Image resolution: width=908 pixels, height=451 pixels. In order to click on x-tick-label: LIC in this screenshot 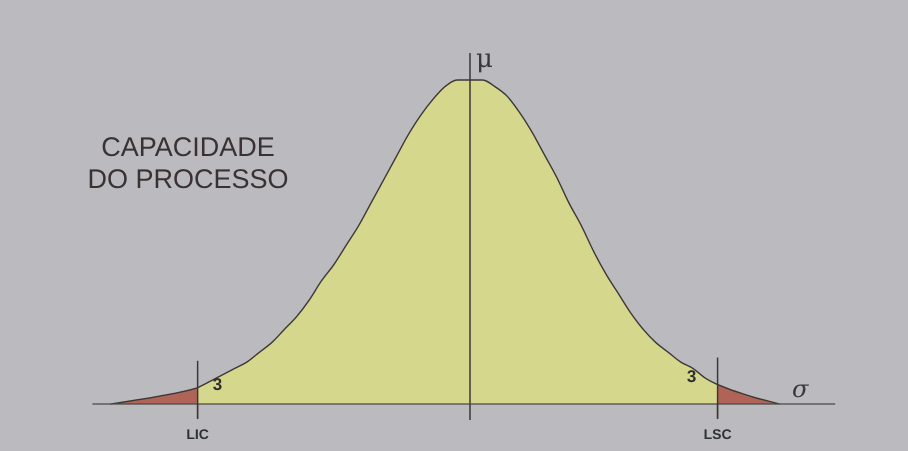, I will do `click(197, 434)`.